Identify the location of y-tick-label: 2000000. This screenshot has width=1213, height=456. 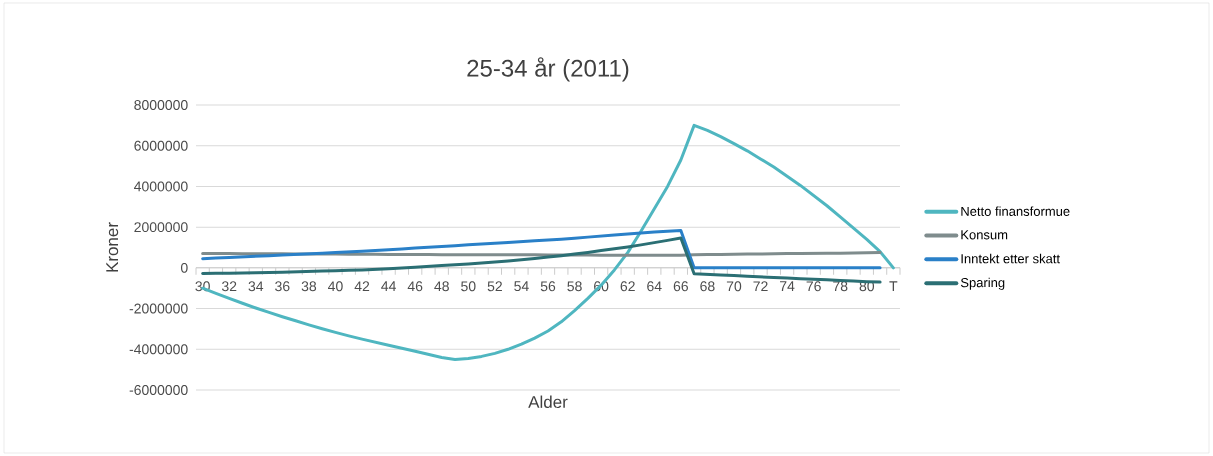
(161, 227).